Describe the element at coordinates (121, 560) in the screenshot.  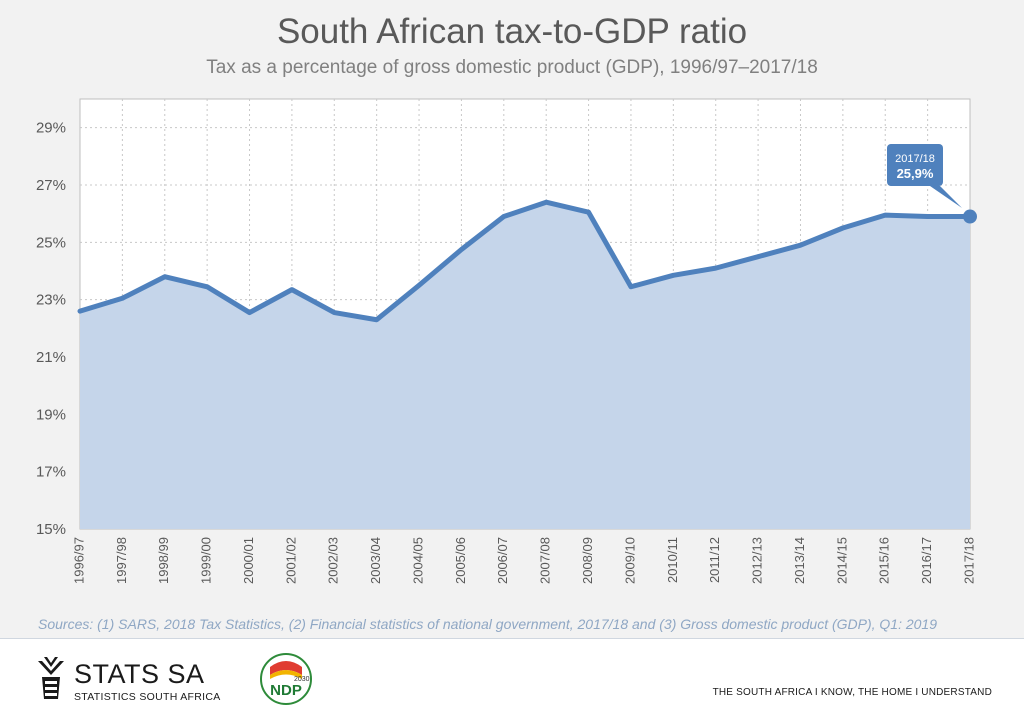
I see `x-tick-label: 1997/98` at that location.